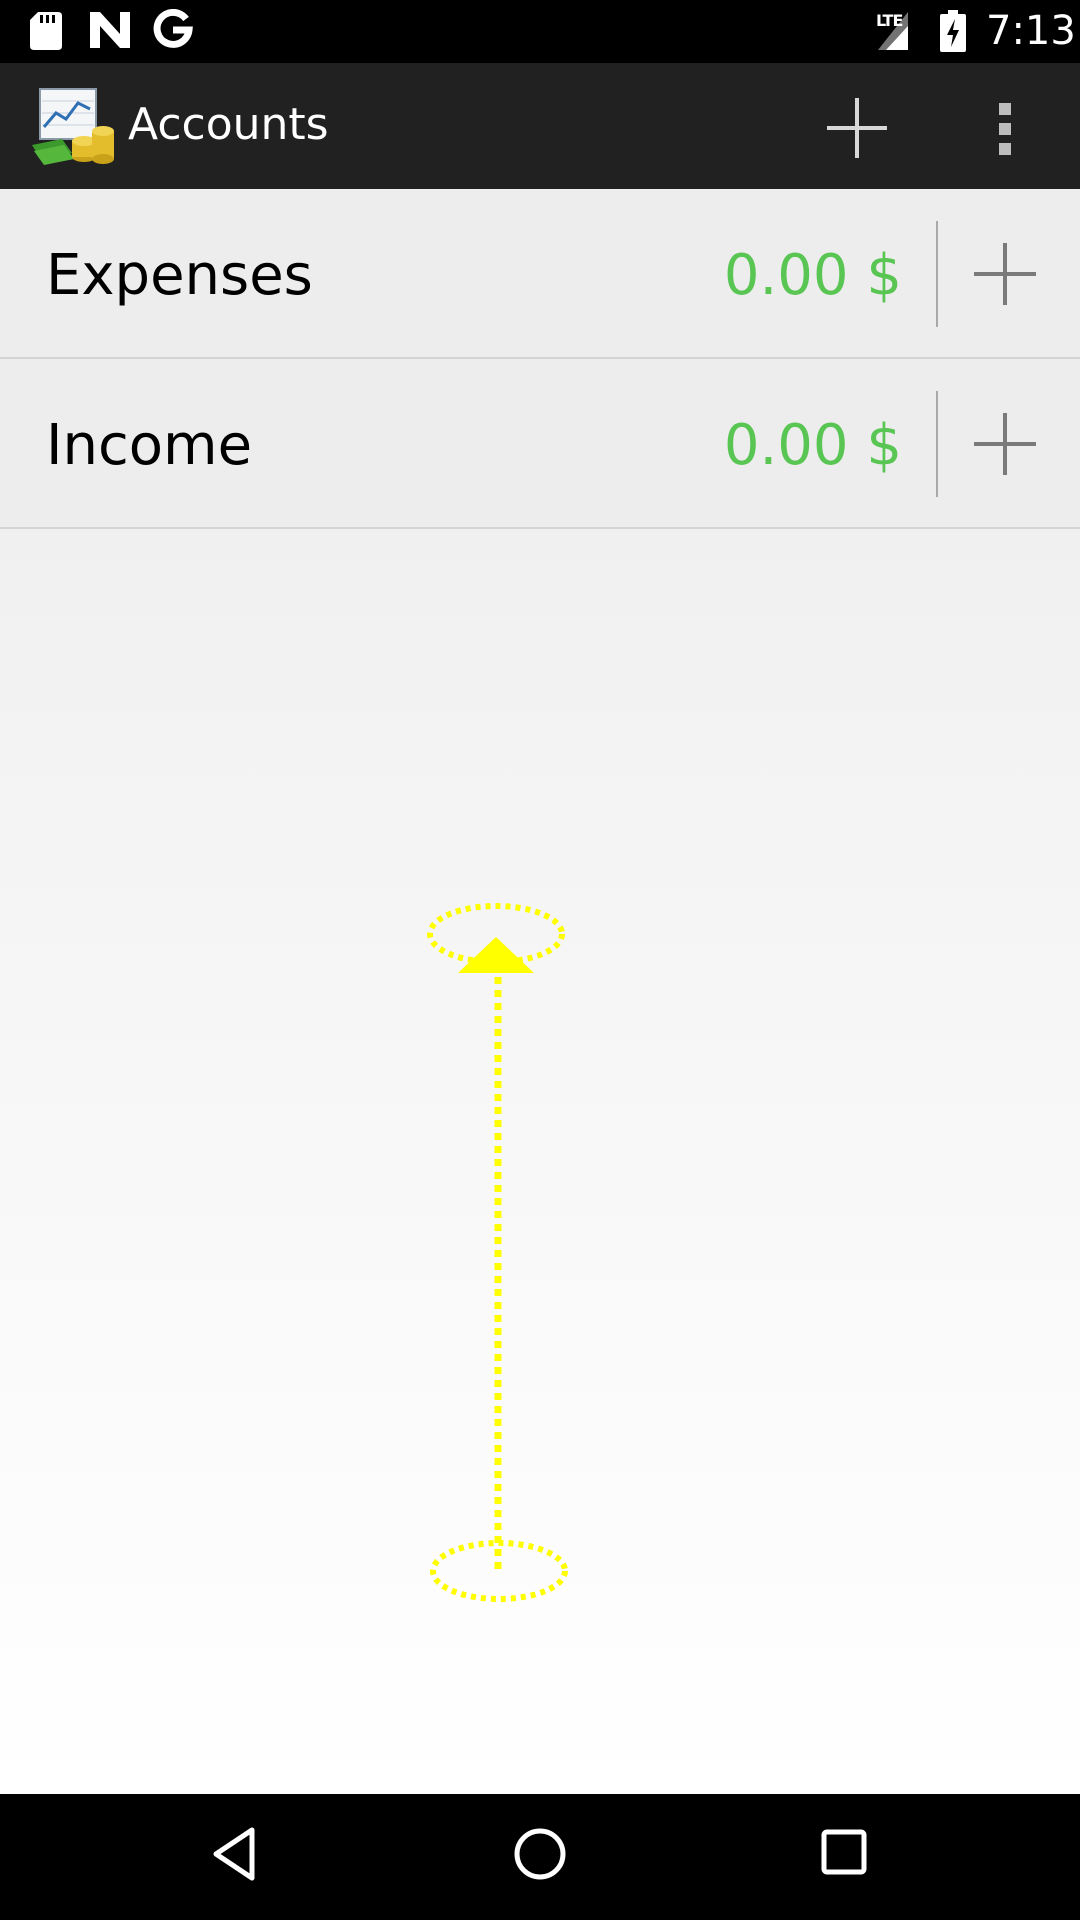  I want to click on gesture-end-ellipse, so click(496, 934).